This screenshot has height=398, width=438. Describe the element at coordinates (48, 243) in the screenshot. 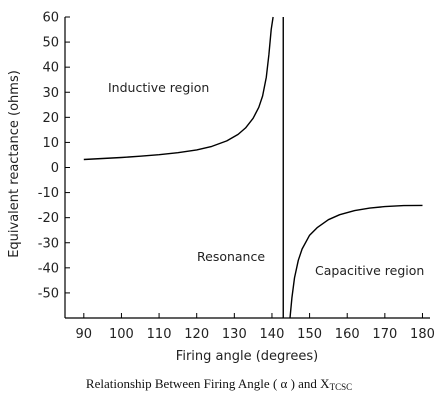

I see `y-tick-label: -30` at that location.